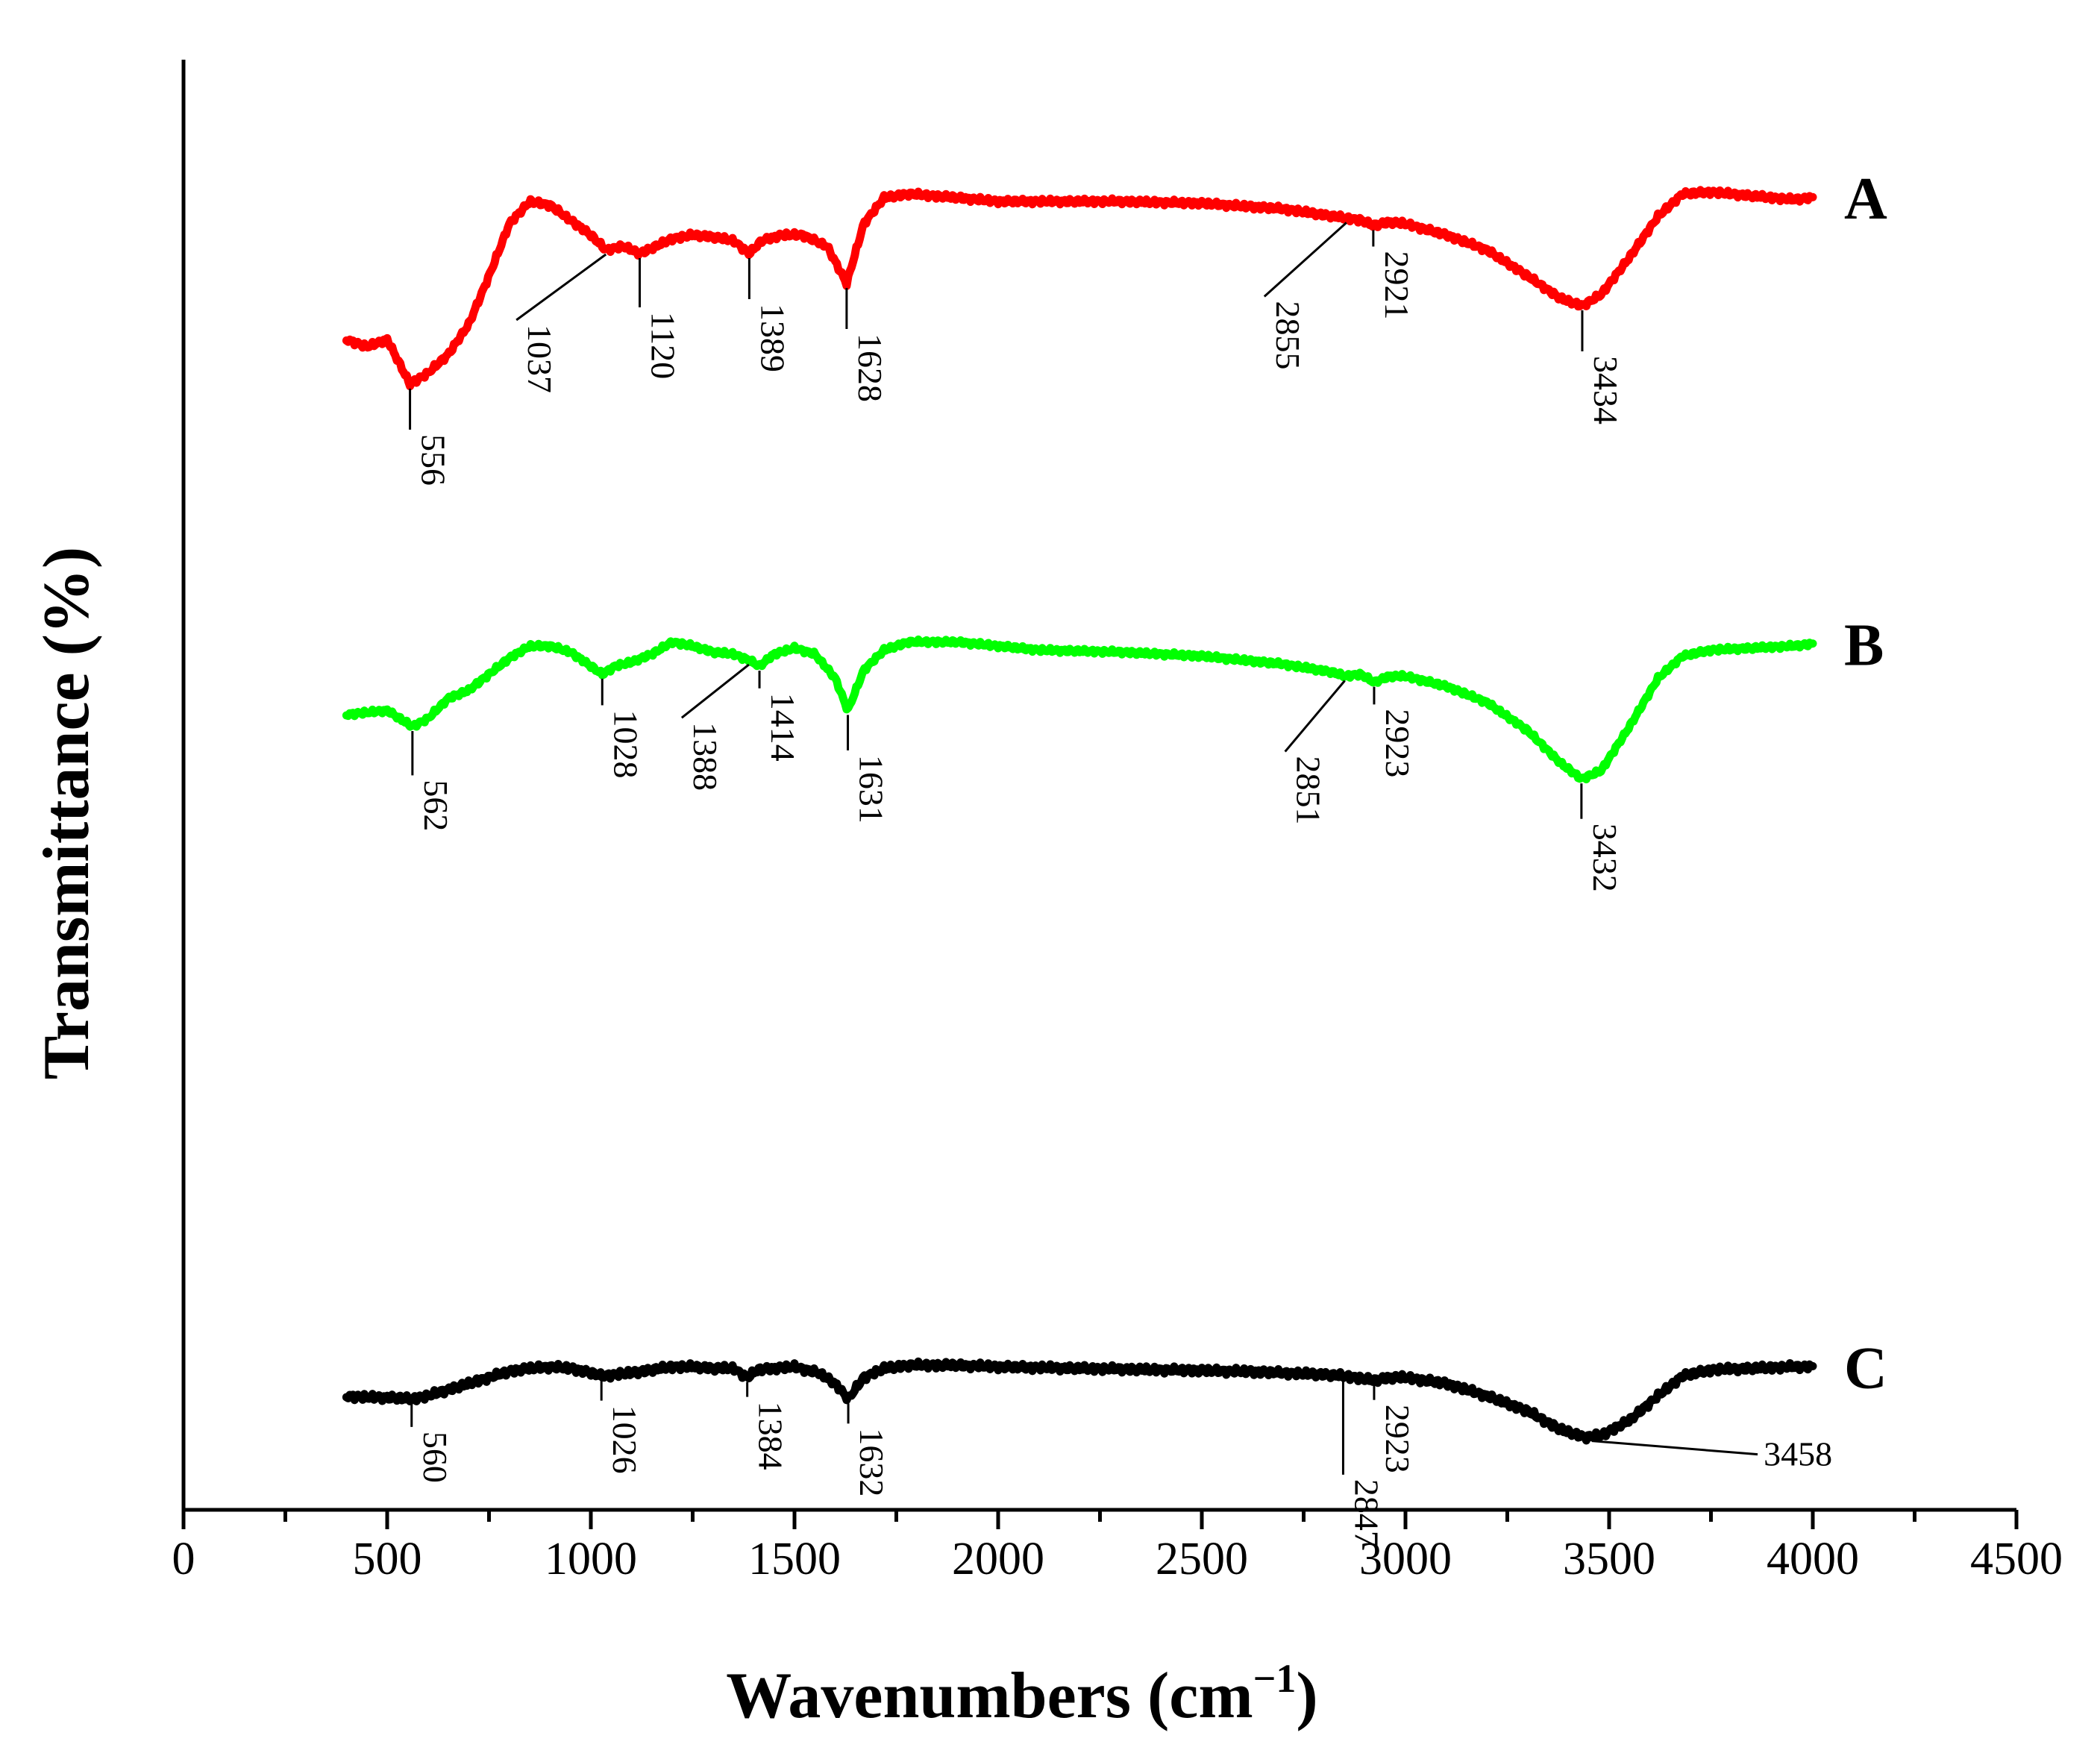 This screenshot has width=2100, height=1756. Describe the element at coordinates (872, 1462) in the screenshot. I see `peak-label: 1632` at that location.